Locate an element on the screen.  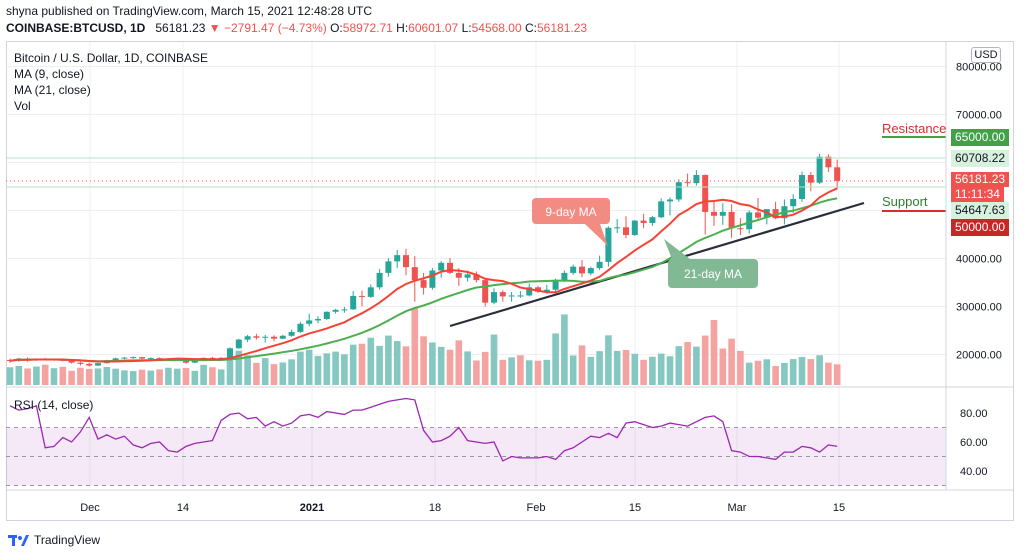
currency-button: USD is located at coordinates (986, 55).